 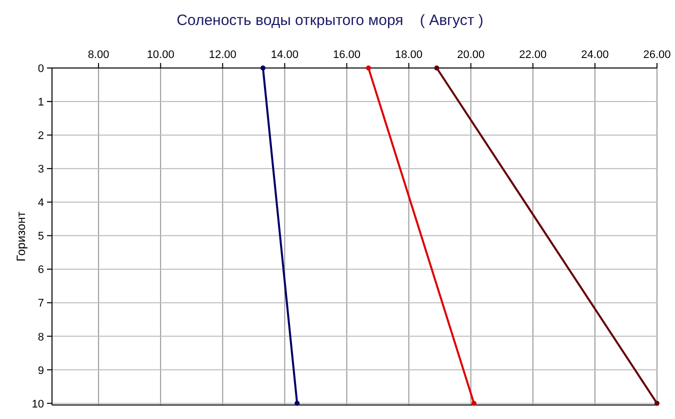 What do you see at coordinates (41, 370) in the screenshot?
I see `y-tick-label: 9` at bounding box center [41, 370].